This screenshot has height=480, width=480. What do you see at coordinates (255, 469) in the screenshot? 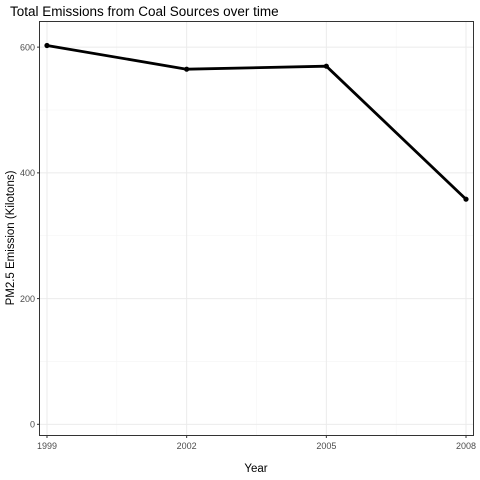
I see `x-axis-title: Year` at bounding box center [255, 469].